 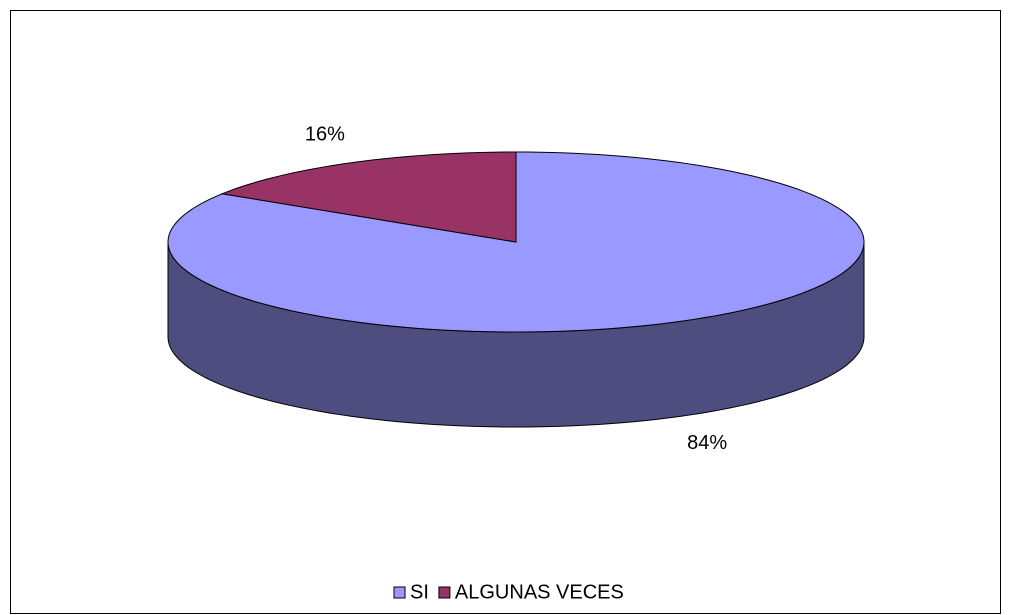 What do you see at coordinates (707, 443) in the screenshot?
I see `data-label: 84%` at bounding box center [707, 443].